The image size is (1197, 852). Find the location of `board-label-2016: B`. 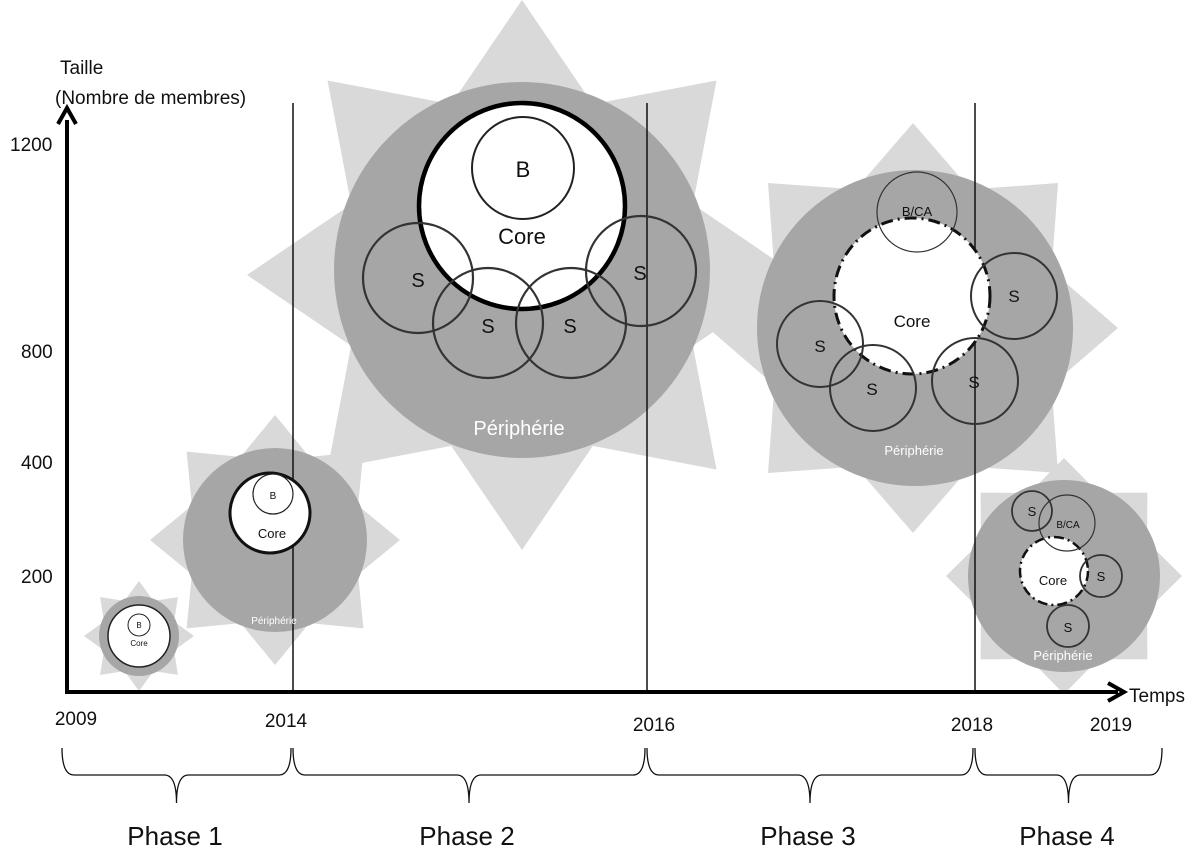

board-label-2016: B is located at coordinates (523, 169).